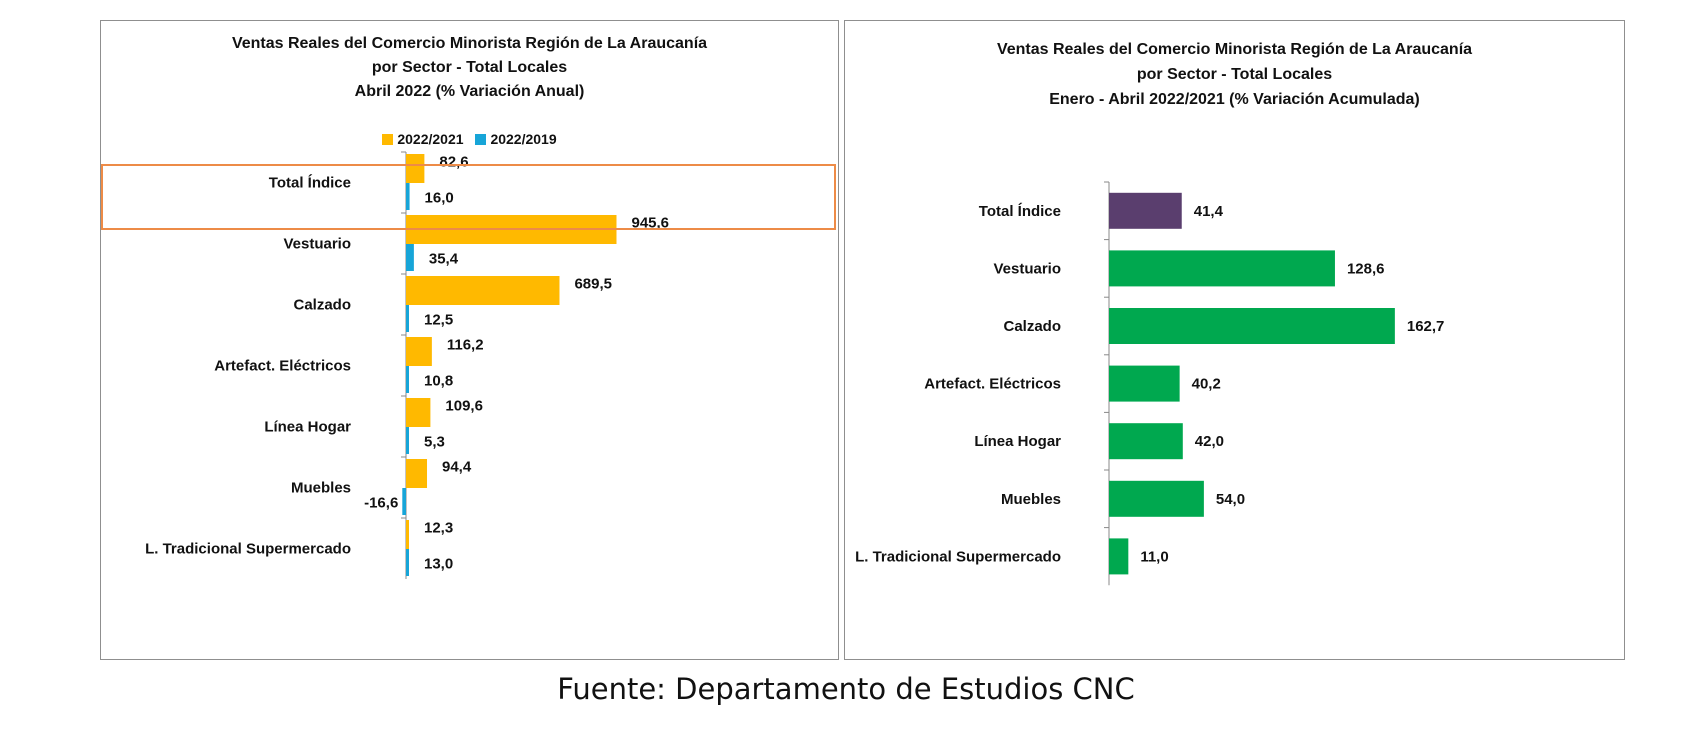  I want to click on bar-2022-2019-total-indice, so click(408, 196).